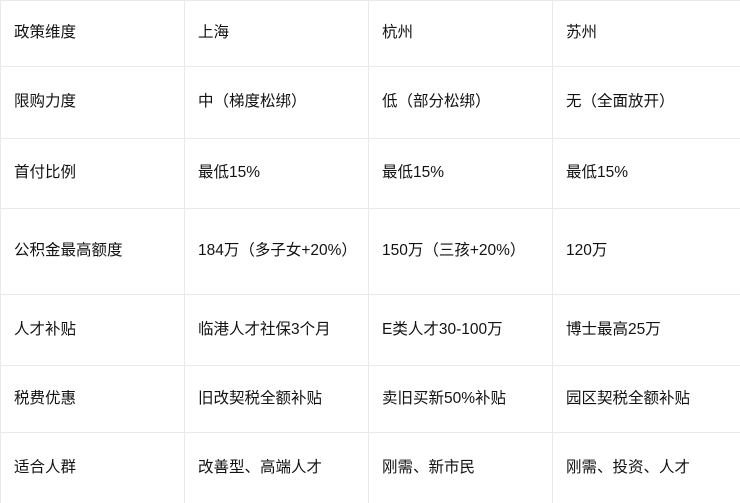 The width and height of the screenshot is (740, 503). What do you see at coordinates (646, 330) in the screenshot?
I see `cell-suzhou: 博士最高25万` at bounding box center [646, 330].